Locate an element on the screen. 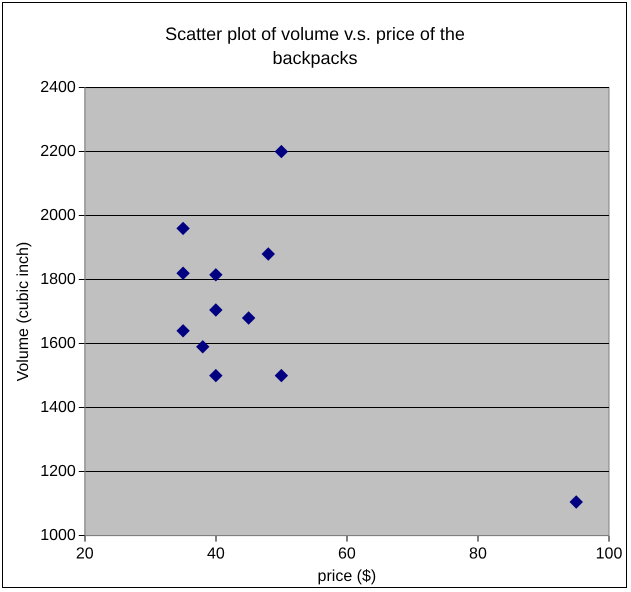 The image size is (631, 592). y-tick-label: 2200 is located at coordinates (58, 151).